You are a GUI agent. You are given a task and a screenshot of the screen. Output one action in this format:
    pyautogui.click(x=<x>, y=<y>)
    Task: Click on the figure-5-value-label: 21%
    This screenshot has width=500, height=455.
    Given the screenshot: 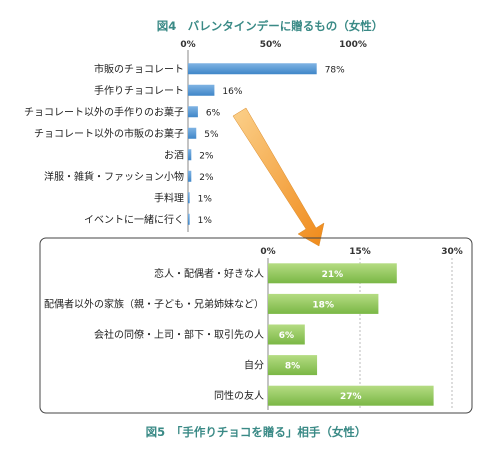 What is the action you would take?
    pyautogui.click(x=333, y=275)
    